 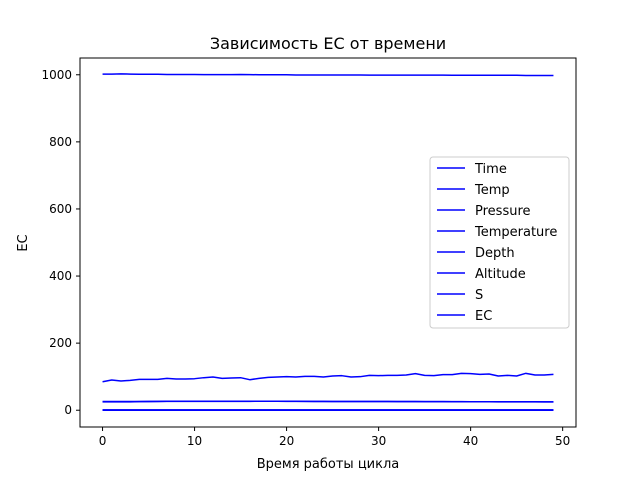 What do you see at coordinates (470, 441) in the screenshot?
I see `x-tick-label: 40` at bounding box center [470, 441].